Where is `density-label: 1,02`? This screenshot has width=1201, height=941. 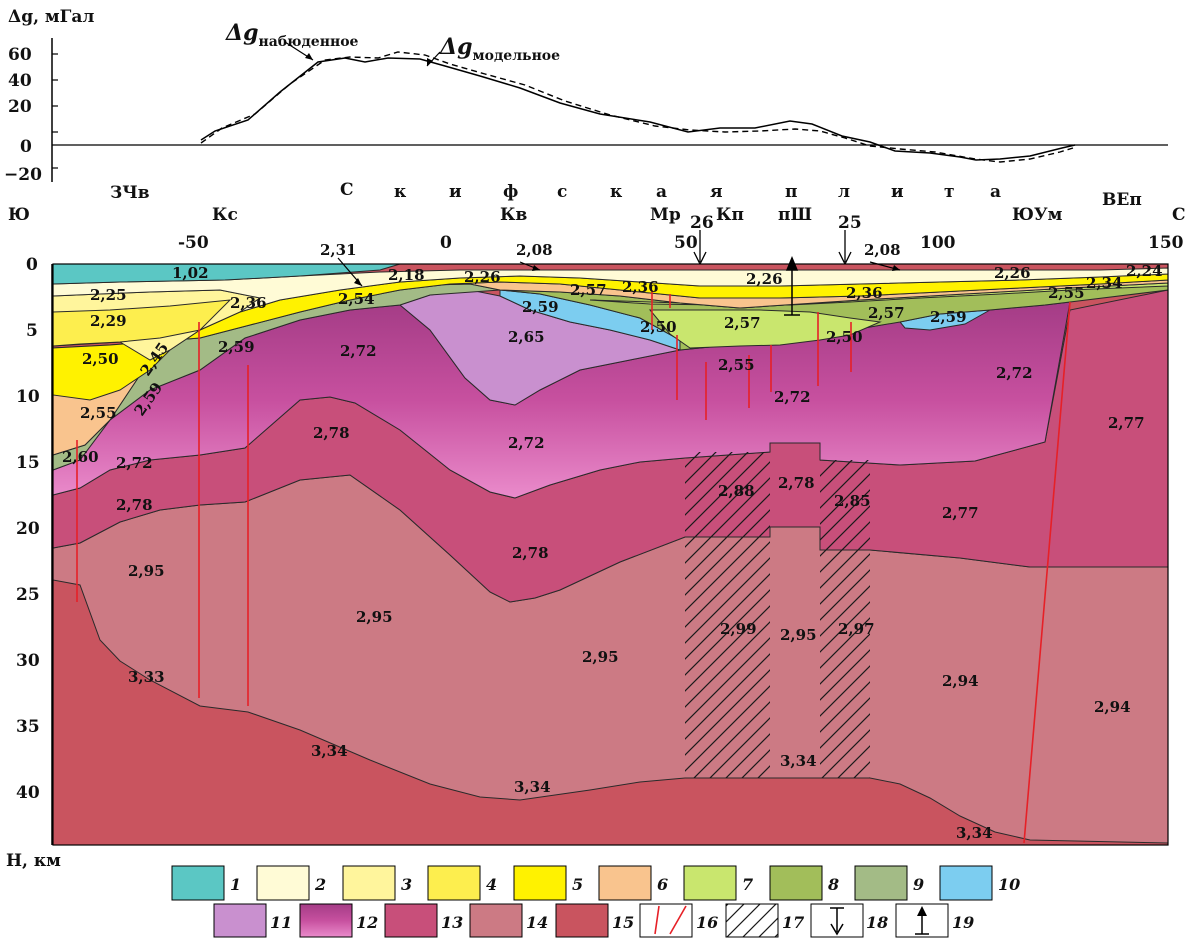 density-label: 1,02 is located at coordinates (190, 273).